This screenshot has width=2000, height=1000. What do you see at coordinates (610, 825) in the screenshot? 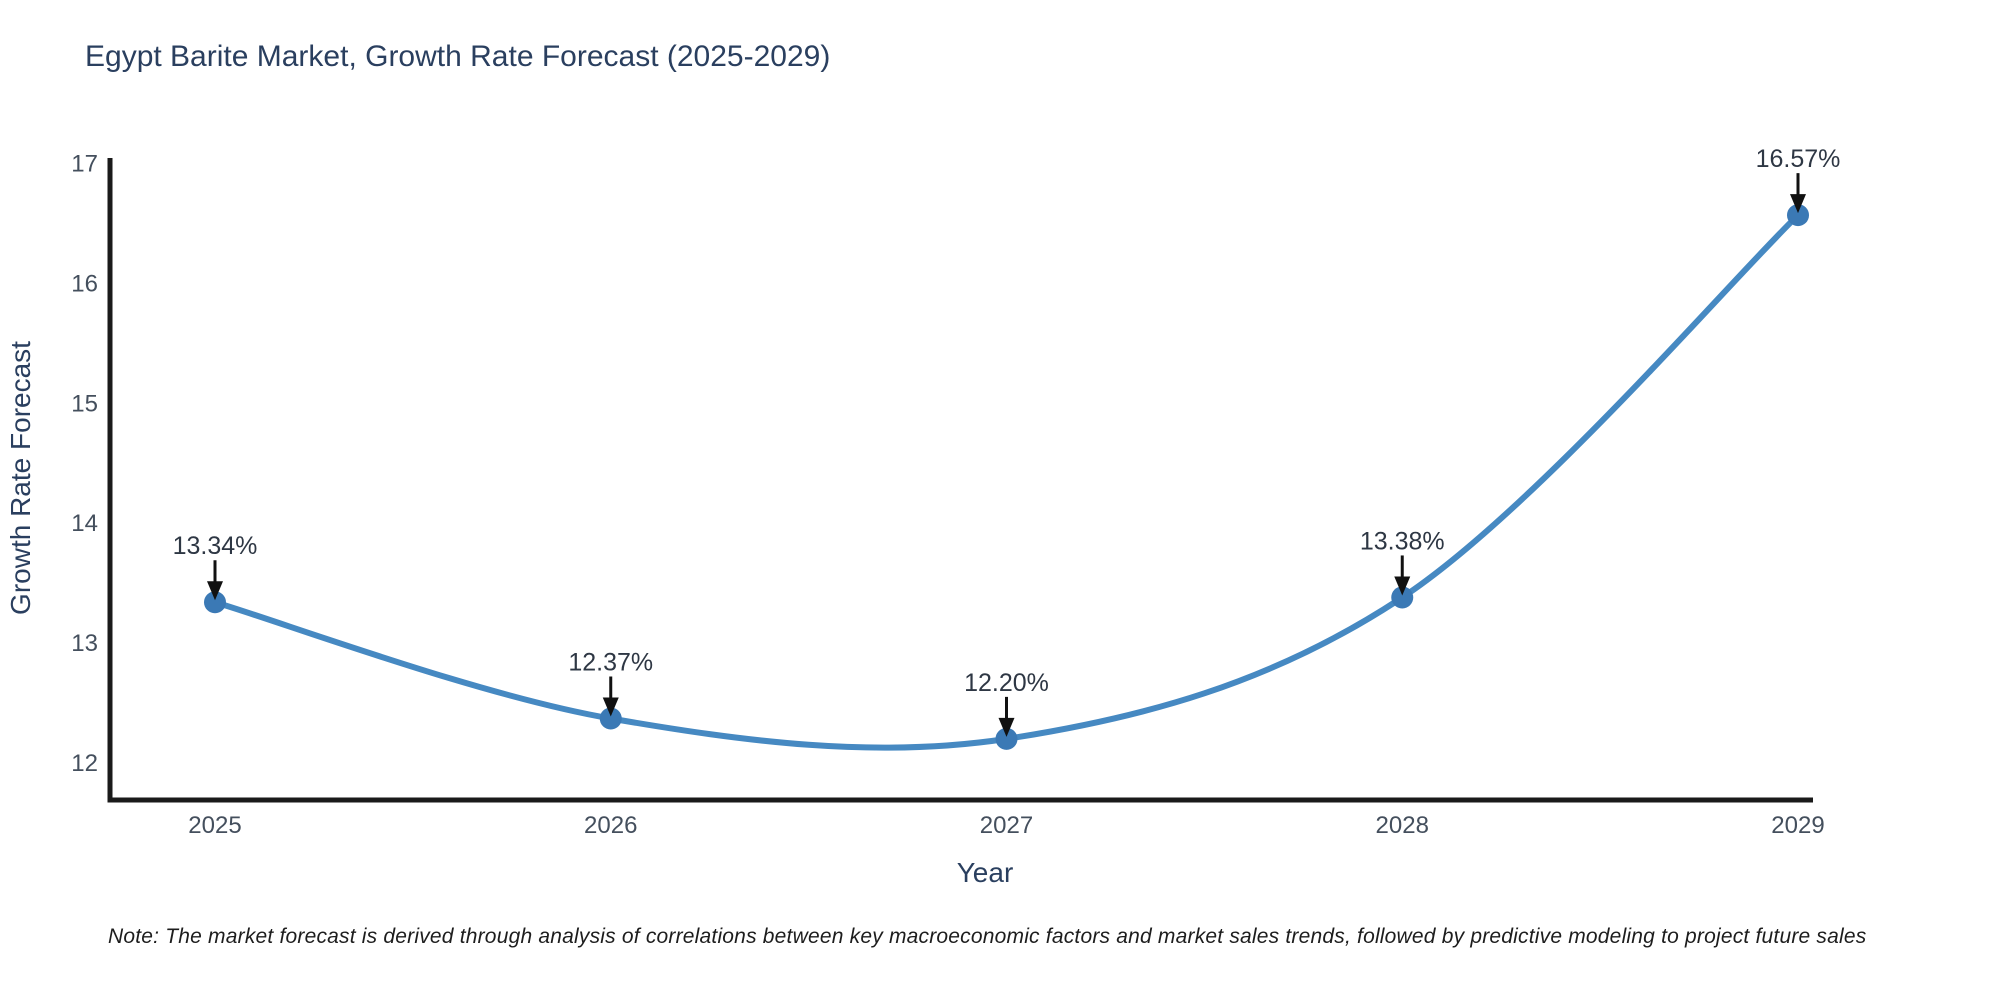
I see `x-tick-label: 2026` at bounding box center [610, 825].